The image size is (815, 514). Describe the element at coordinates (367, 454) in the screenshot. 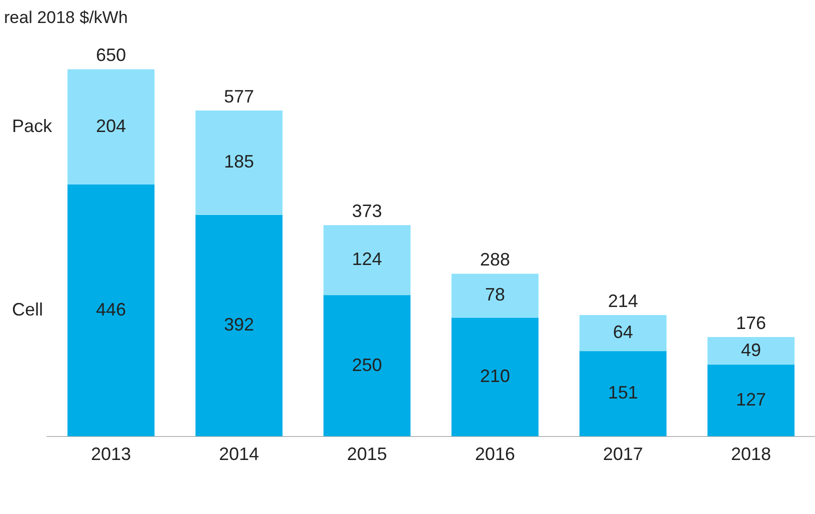

I see `x-tick-label: 2015` at that location.